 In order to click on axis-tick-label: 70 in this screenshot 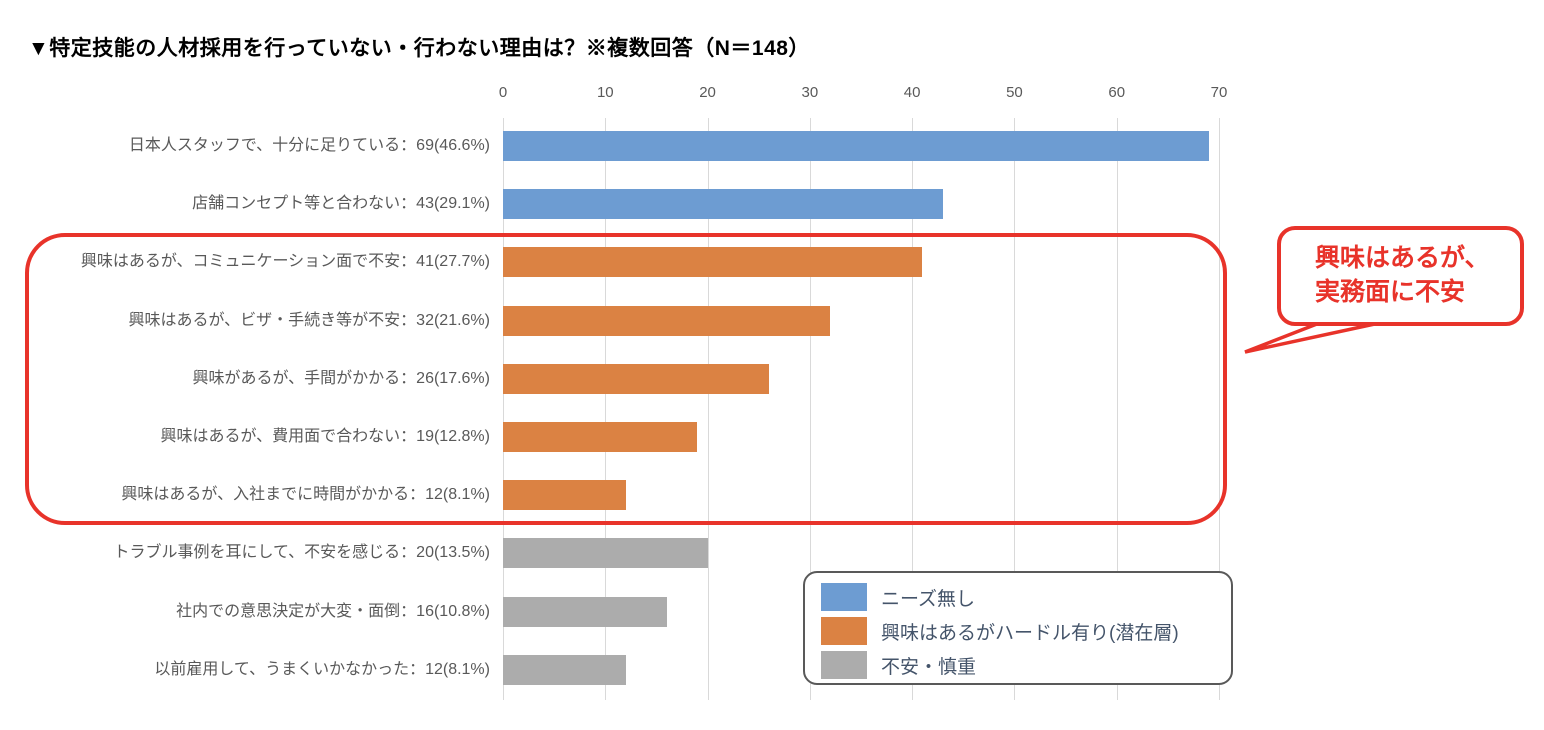, I will do `click(1219, 92)`.